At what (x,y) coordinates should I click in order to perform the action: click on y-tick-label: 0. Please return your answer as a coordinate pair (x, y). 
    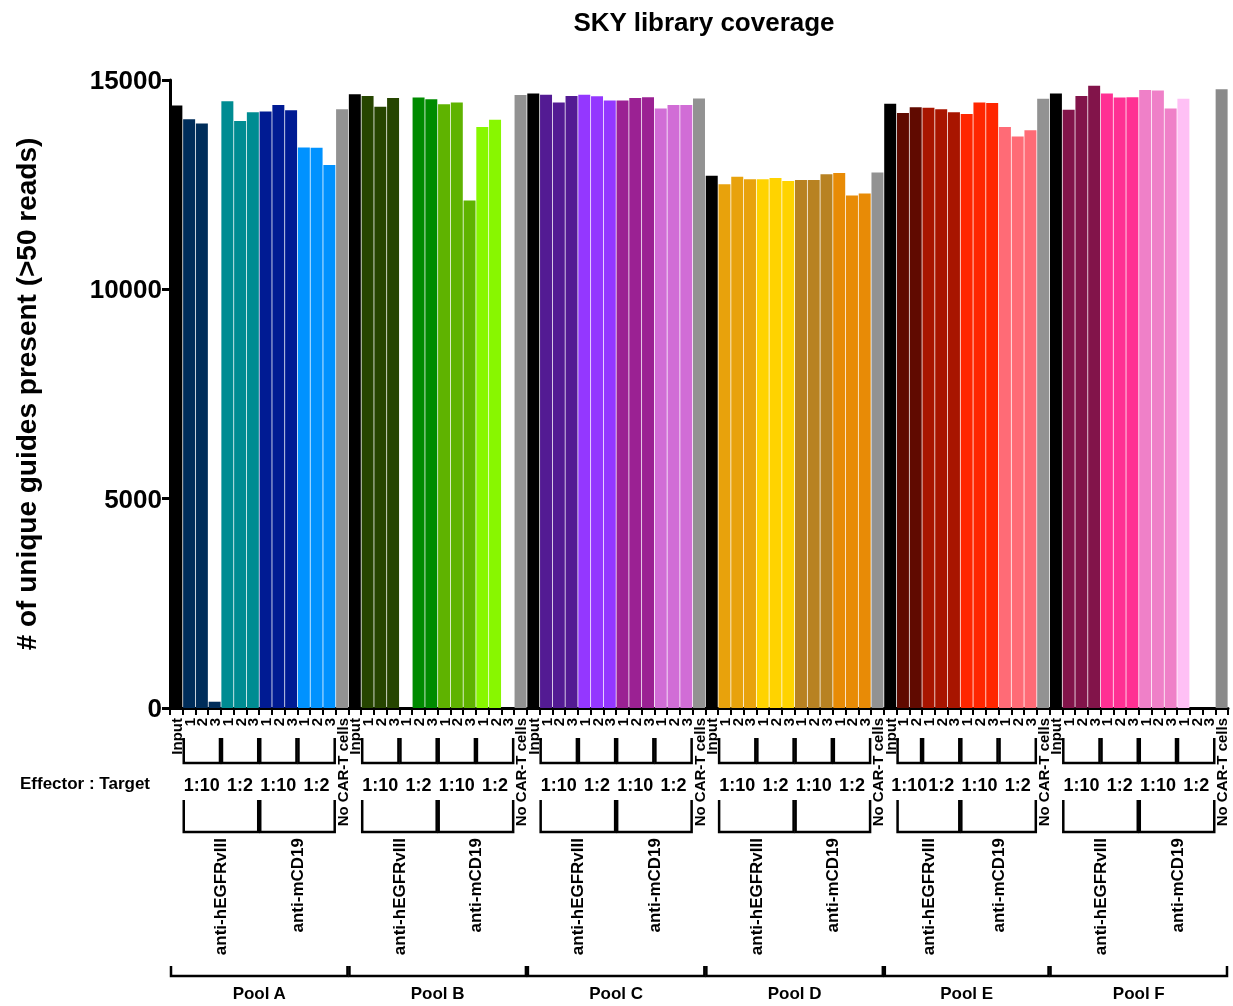
    Looking at the image, I should click on (154, 708).